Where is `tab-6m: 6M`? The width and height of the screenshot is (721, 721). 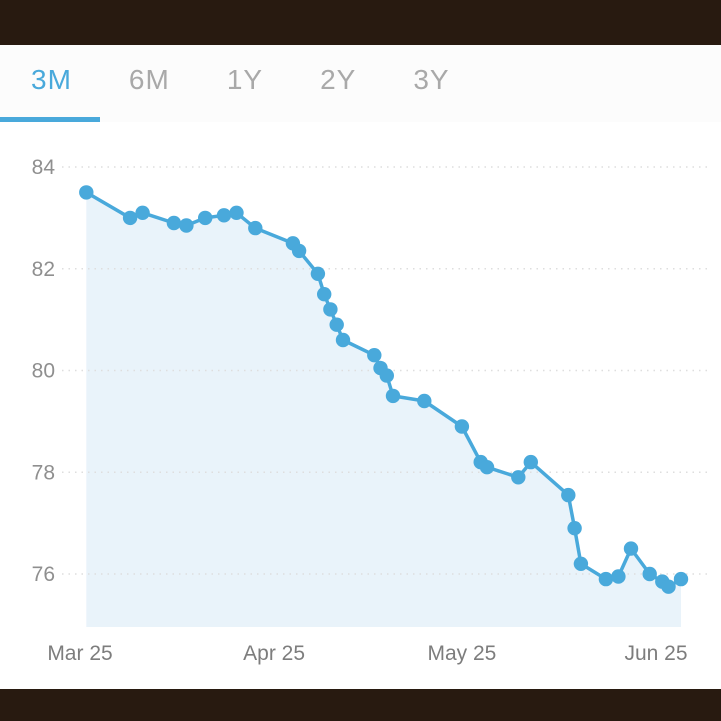 tab-6m: 6M is located at coordinates (149, 79).